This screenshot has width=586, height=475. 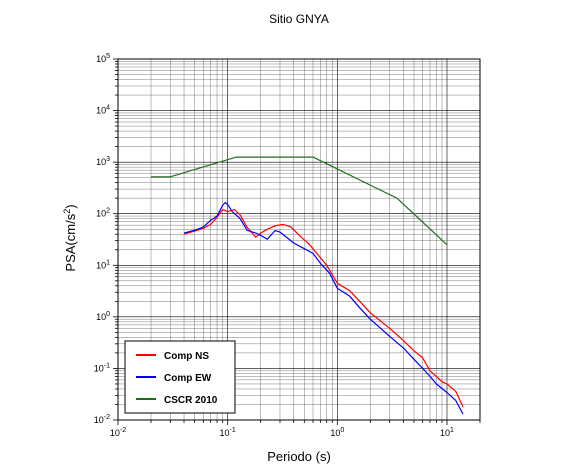 I want to click on legend-items: Comp NS Comp EW CSCR 2010, so click(x=177, y=378).